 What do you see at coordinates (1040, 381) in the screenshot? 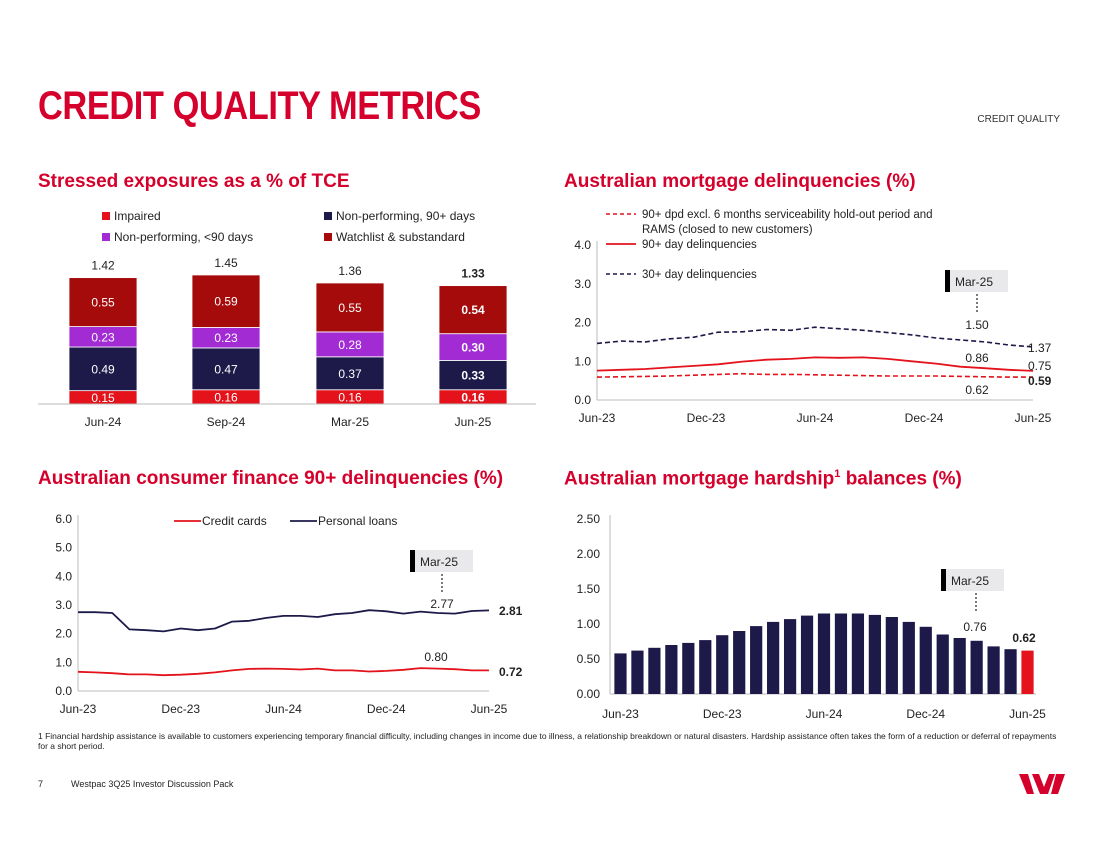
I see `annotation-90dpd-excl-jun25: 0.59` at bounding box center [1040, 381].